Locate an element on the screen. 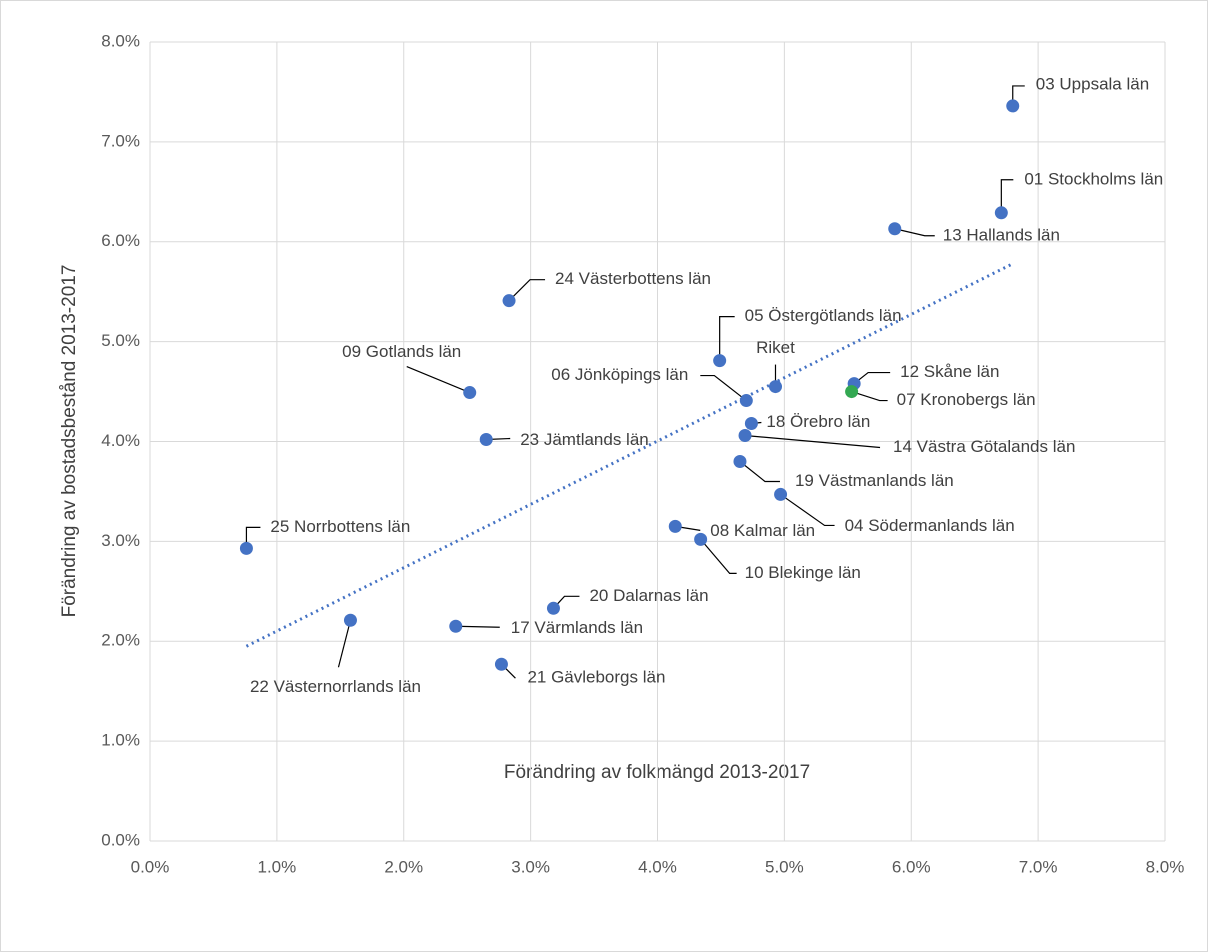  y-tick-label: 2.0% is located at coordinates (120, 640).